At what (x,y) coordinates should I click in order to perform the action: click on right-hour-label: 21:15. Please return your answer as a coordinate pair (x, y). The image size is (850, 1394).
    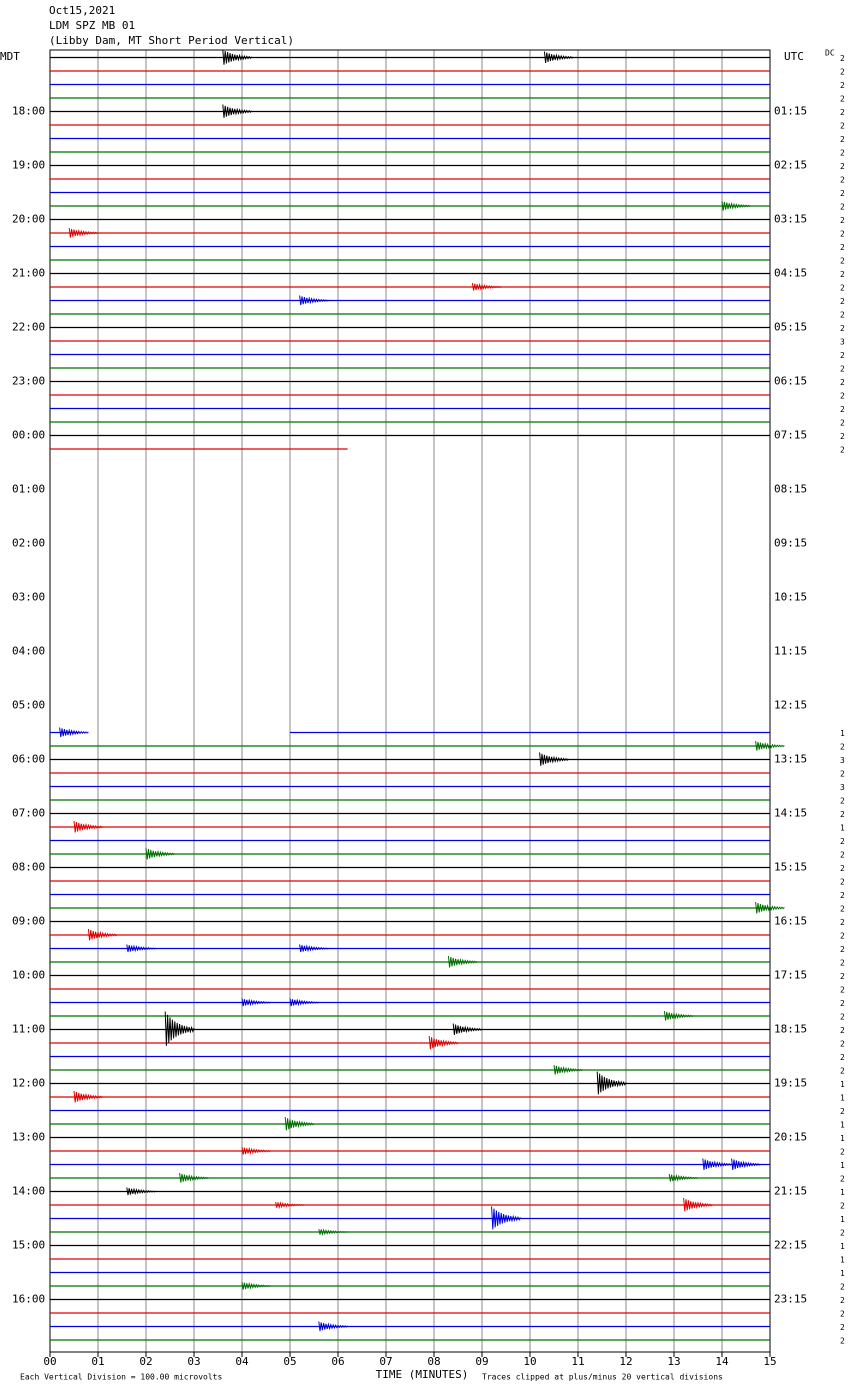
    Looking at the image, I should click on (790, 1191).